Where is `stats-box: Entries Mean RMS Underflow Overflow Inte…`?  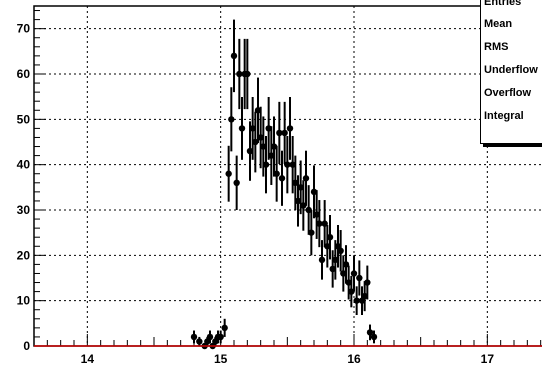
stats-box: Entries Mean RMS Underflow Overflow Inte… is located at coordinates (511, 72).